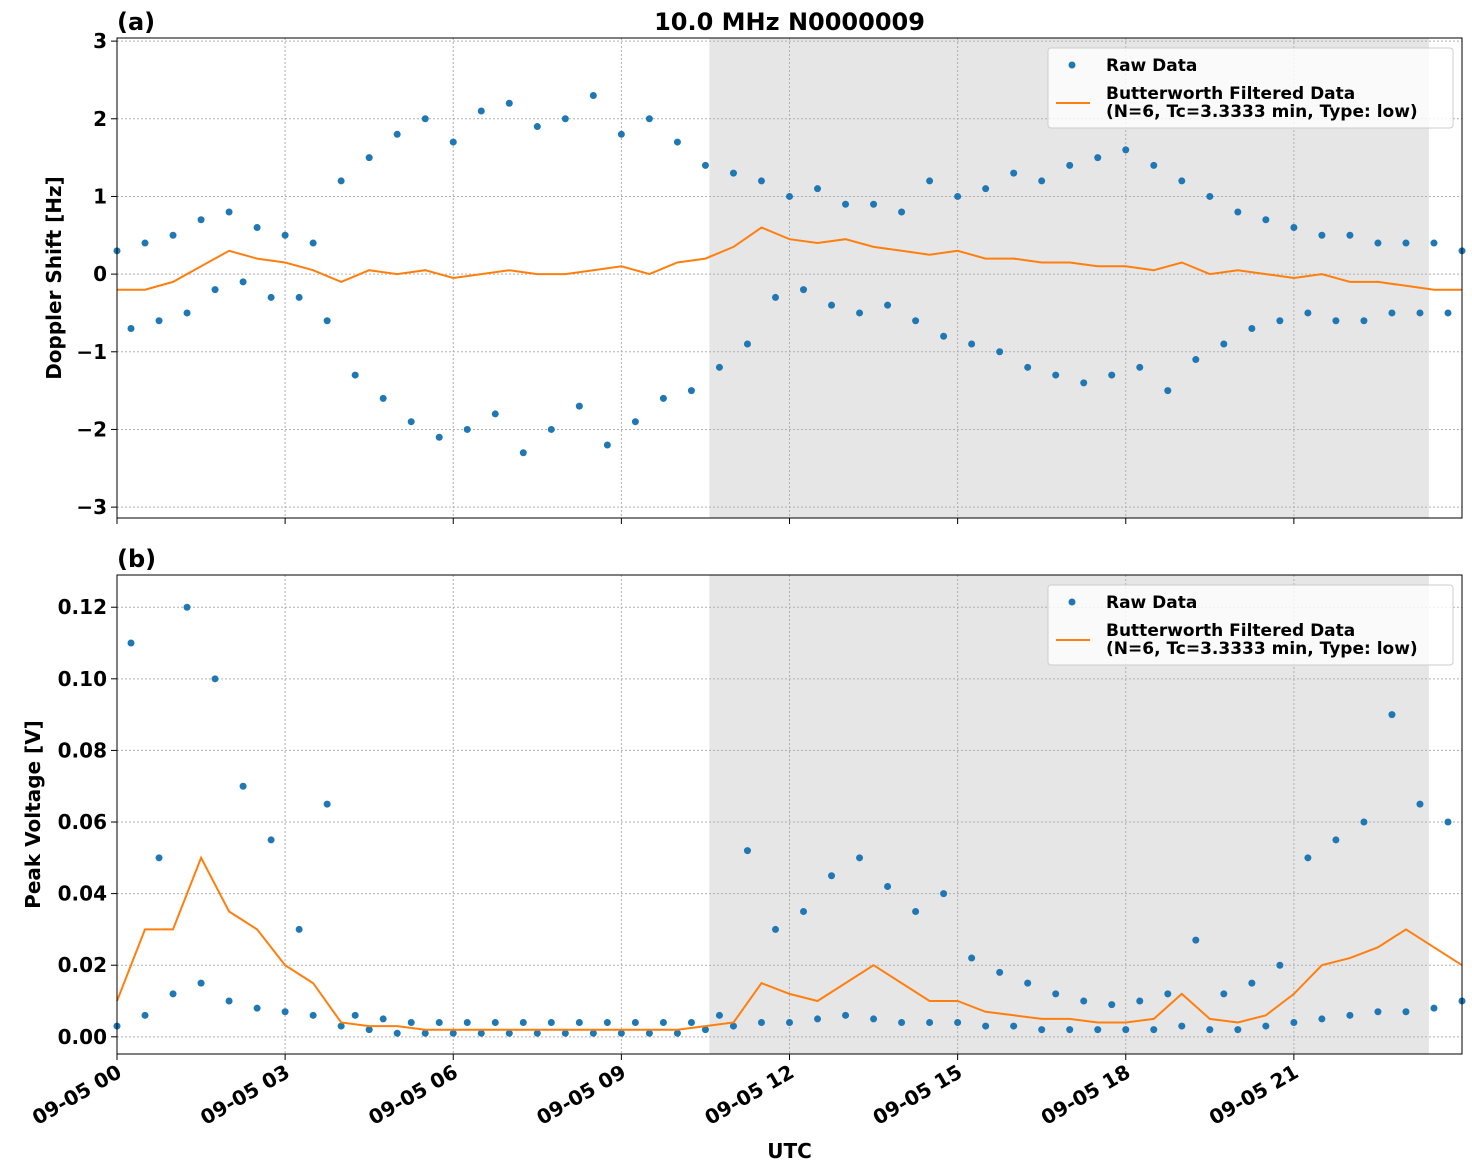  Describe the element at coordinates (136, 559) in the screenshot. I see `panel-label: (b)` at that location.